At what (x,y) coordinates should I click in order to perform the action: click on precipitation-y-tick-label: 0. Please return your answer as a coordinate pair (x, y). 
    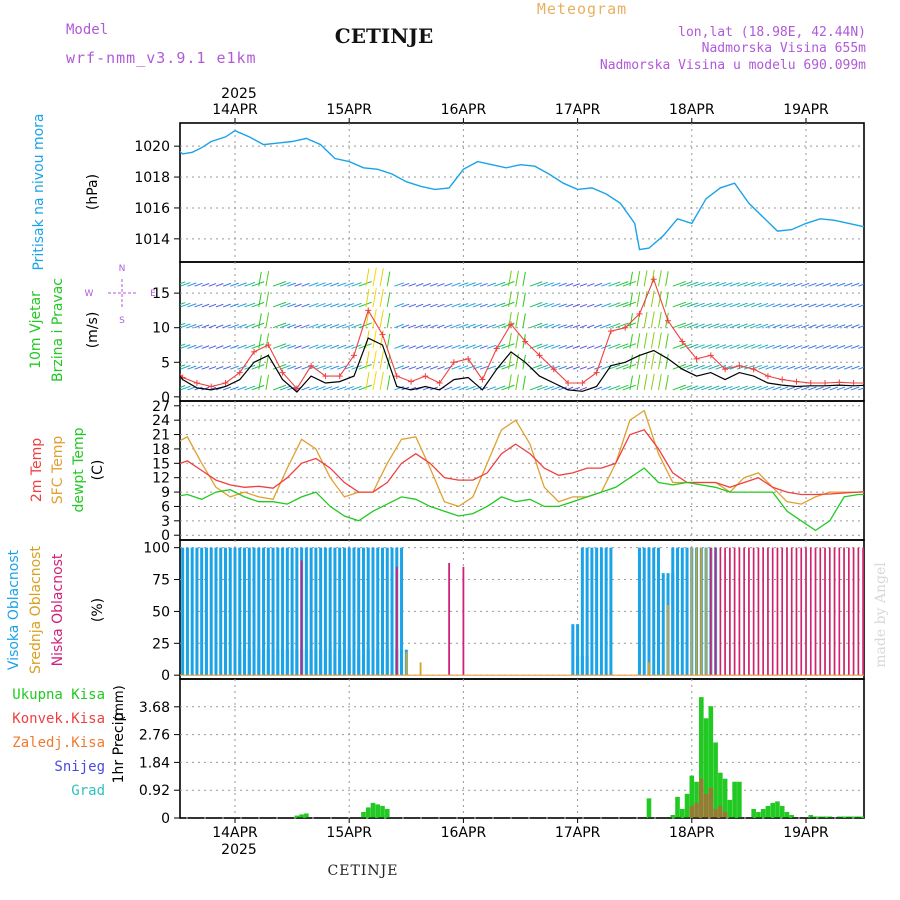
    Looking at the image, I should click on (165, 819).